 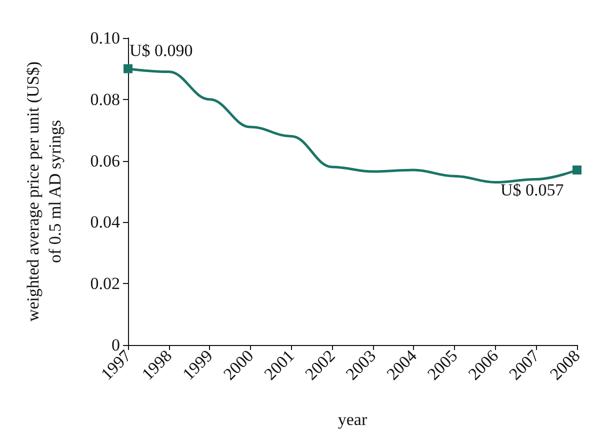 I want to click on y-tick-label: 0.08, so click(x=105, y=99).